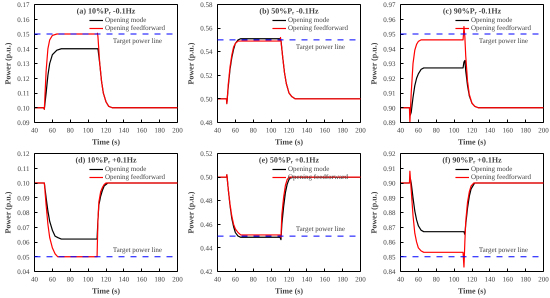 This screenshot has height=298, width=550. What do you see at coordinates (106, 11) in the screenshot?
I see `chart-title: (a) 10%Pᵣ -0.1Hz` at bounding box center [106, 11].